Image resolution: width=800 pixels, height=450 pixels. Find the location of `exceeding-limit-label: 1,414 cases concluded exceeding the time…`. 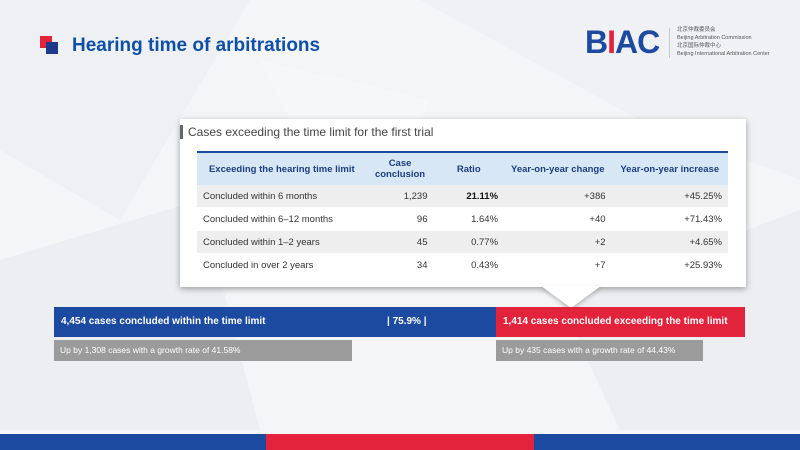

exceeding-limit-label: 1,414 cases concluded exceeding the time… is located at coordinates (615, 321).